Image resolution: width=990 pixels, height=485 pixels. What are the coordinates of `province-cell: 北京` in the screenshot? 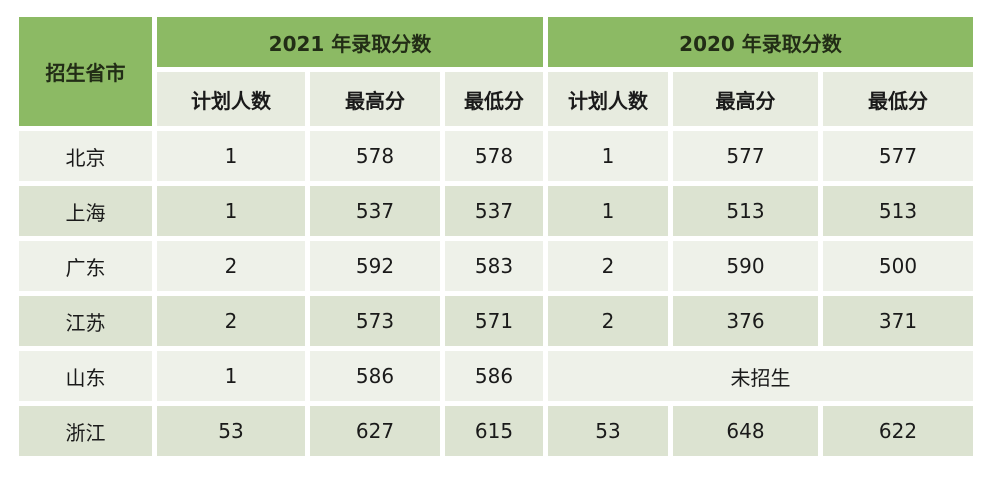 It's located at (85, 156).